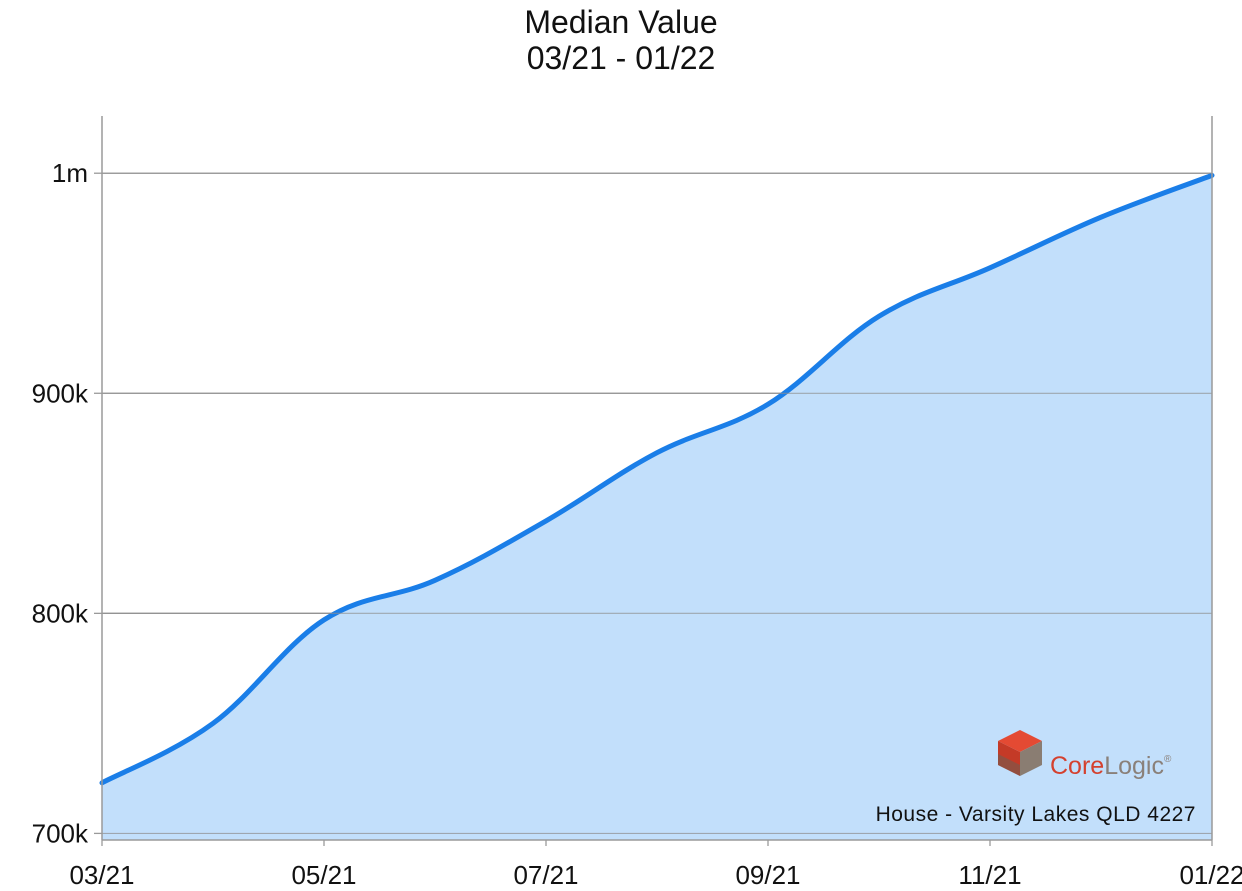 This screenshot has height=891, width=1242. I want to click on corelogic-wordmark: CoreLogic®, so click(1111, 766).